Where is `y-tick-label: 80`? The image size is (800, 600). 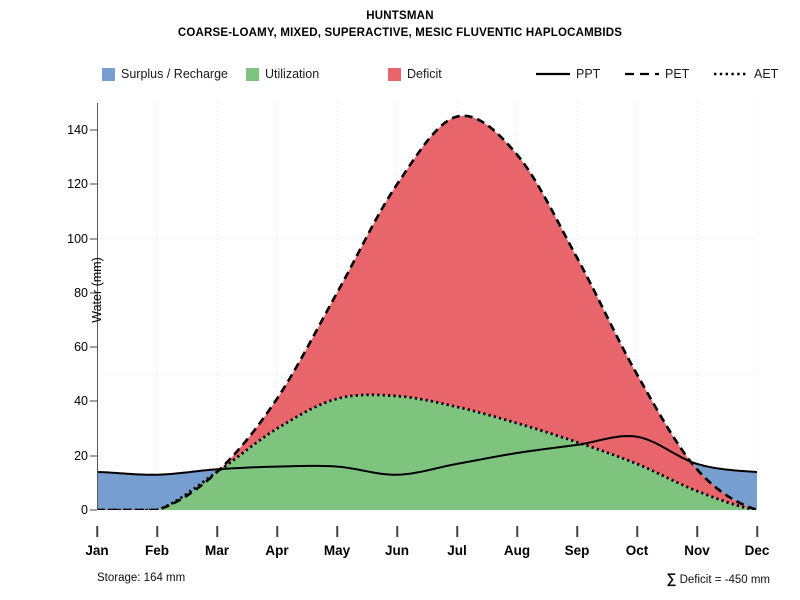 y-tick-label: 80 is located at coordinates (81, 292).